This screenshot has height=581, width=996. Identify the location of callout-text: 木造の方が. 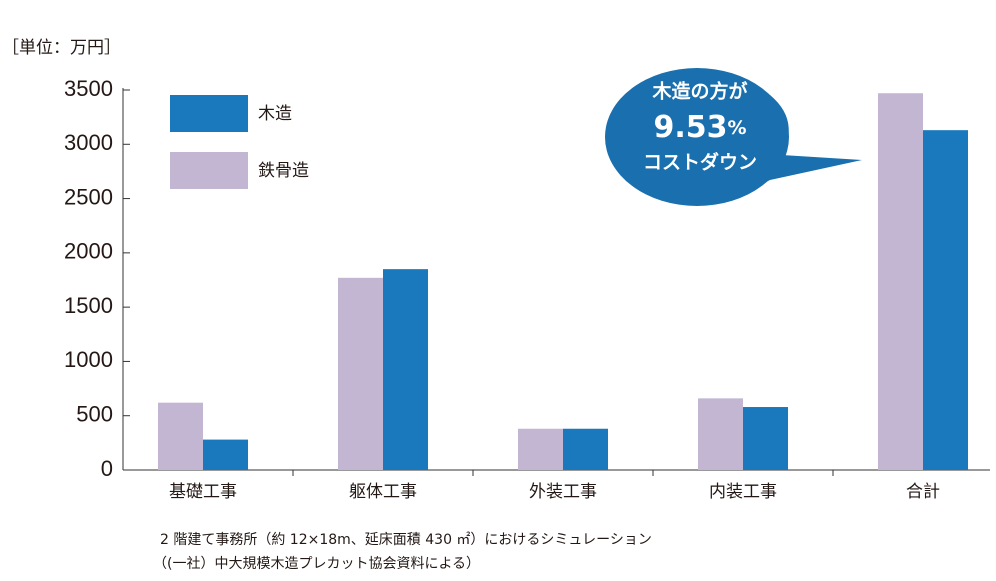
(699, 91).